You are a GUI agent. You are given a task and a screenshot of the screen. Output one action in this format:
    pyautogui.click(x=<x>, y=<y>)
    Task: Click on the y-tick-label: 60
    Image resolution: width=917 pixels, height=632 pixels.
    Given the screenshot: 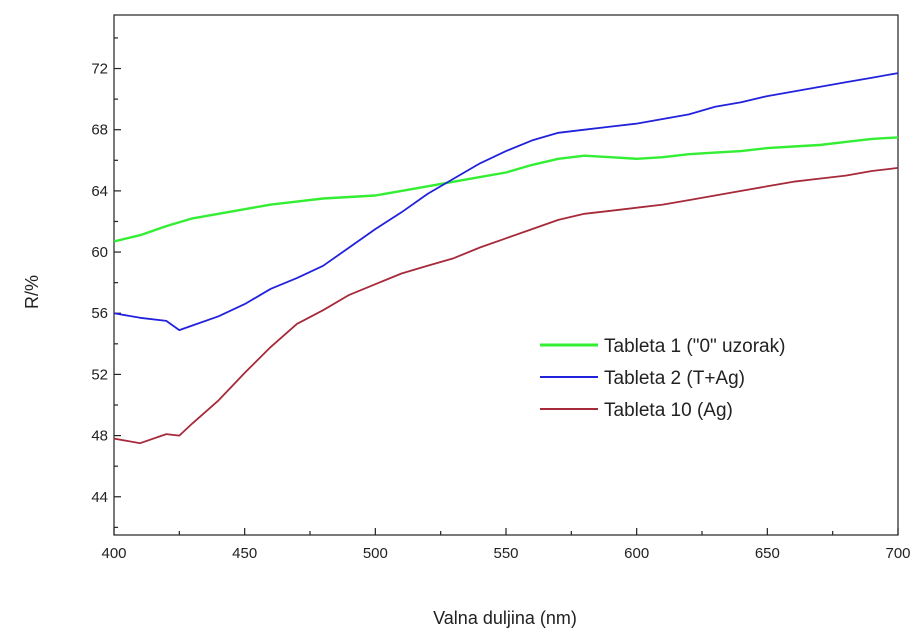 What is the action you would take?
    pyautogui.click(x=99, y=252)
    